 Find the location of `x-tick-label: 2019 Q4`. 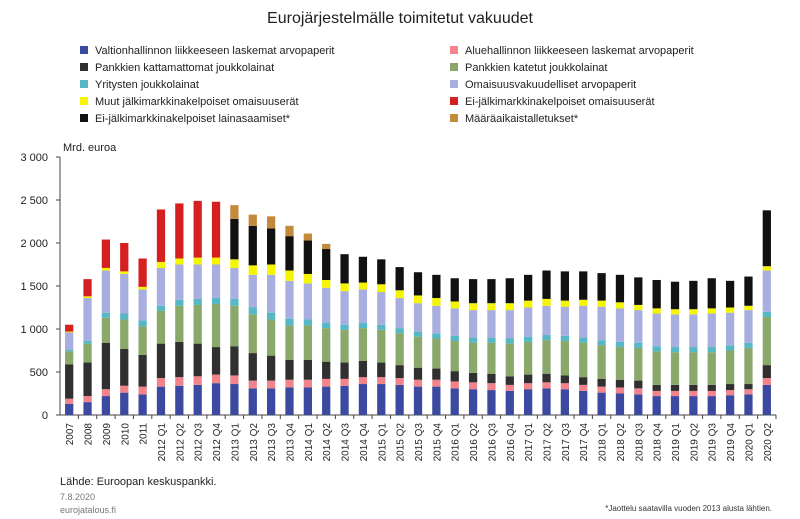

x-tick-label: 2019 Q4 is located at coordinates (731, 442).